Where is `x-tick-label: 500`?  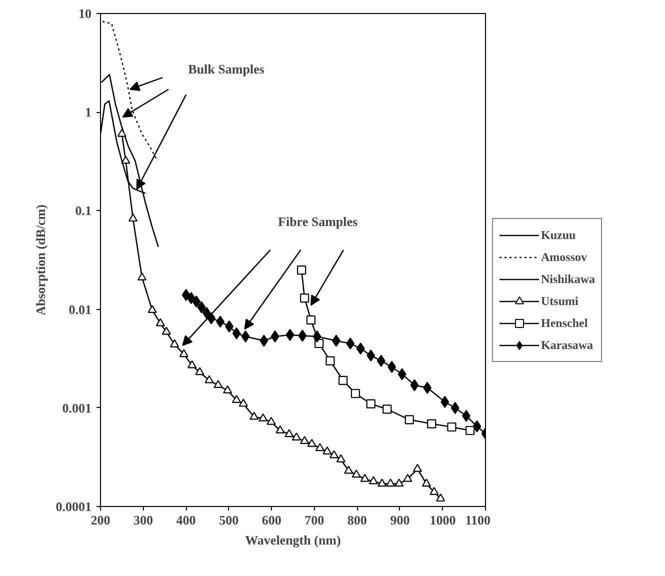 x-tick-label: 500 is located at coordinates (229, 520).